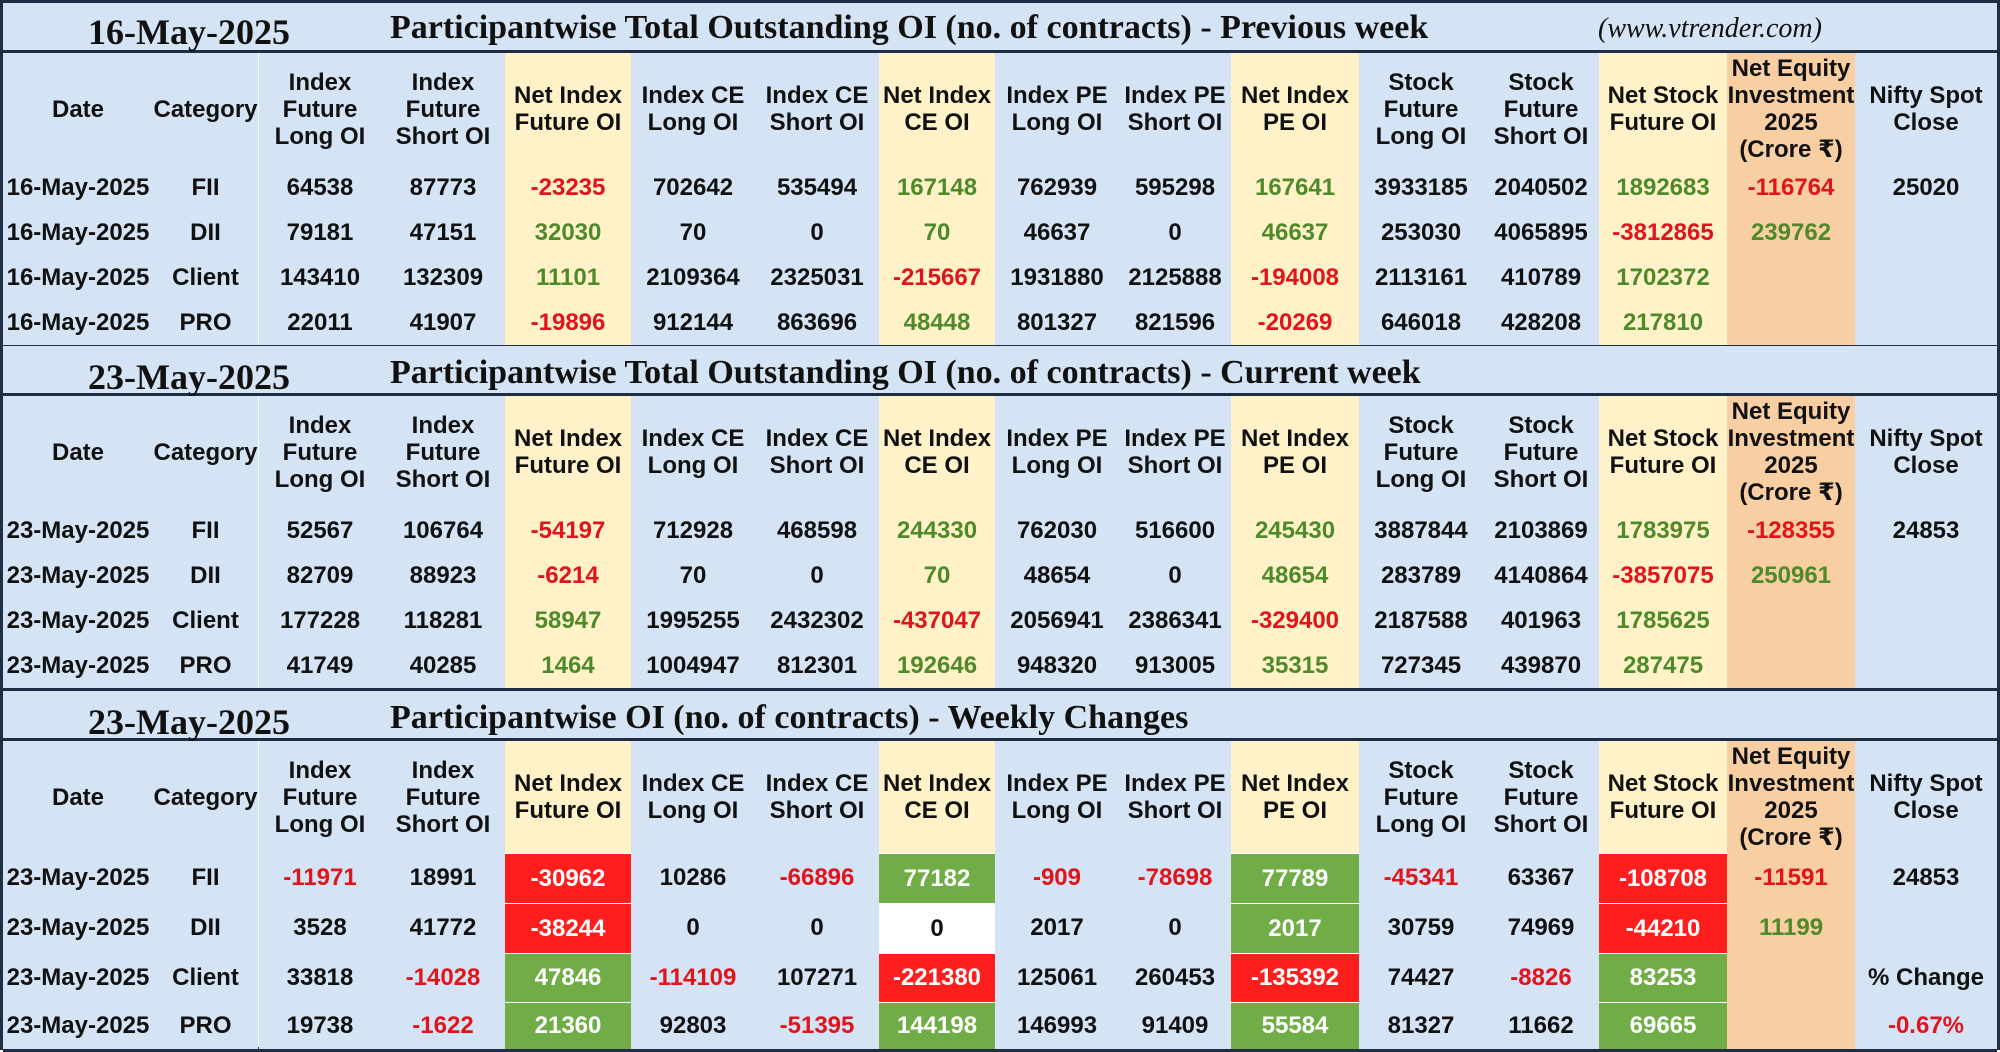 The height and width of the screenshot is (1052, 2000). I want to click on data-cell: 253030, so click(1421, 232).